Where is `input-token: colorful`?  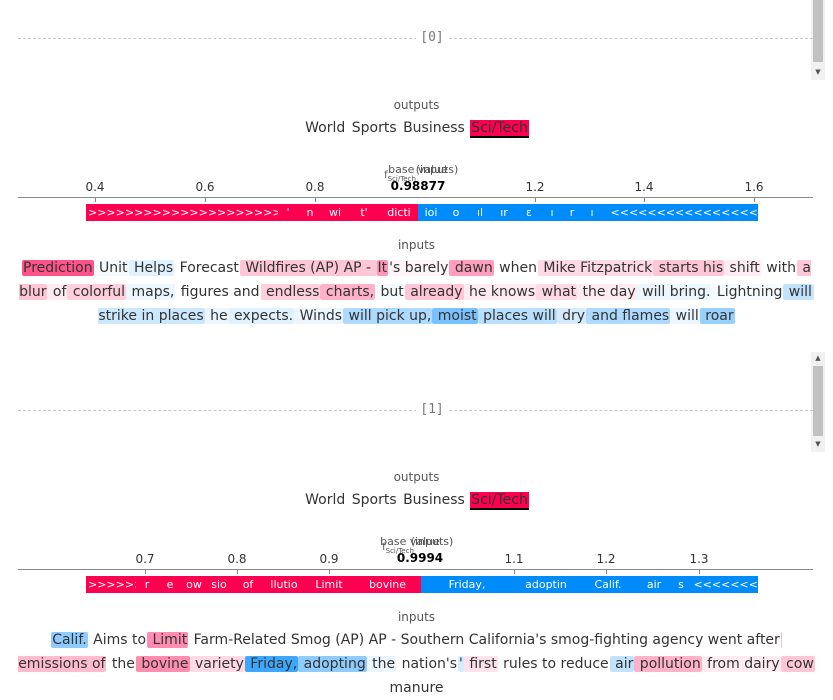 input-token: colorful is located at coordinates (97, 292).